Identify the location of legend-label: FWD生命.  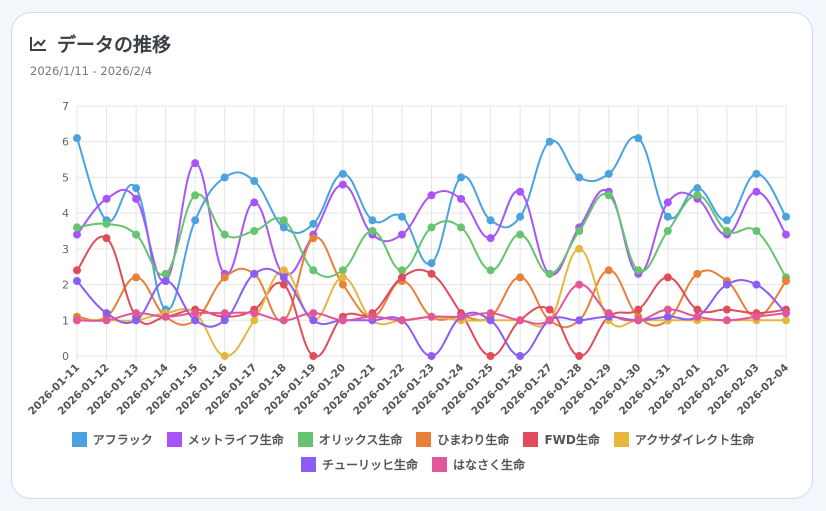
(572, 440).